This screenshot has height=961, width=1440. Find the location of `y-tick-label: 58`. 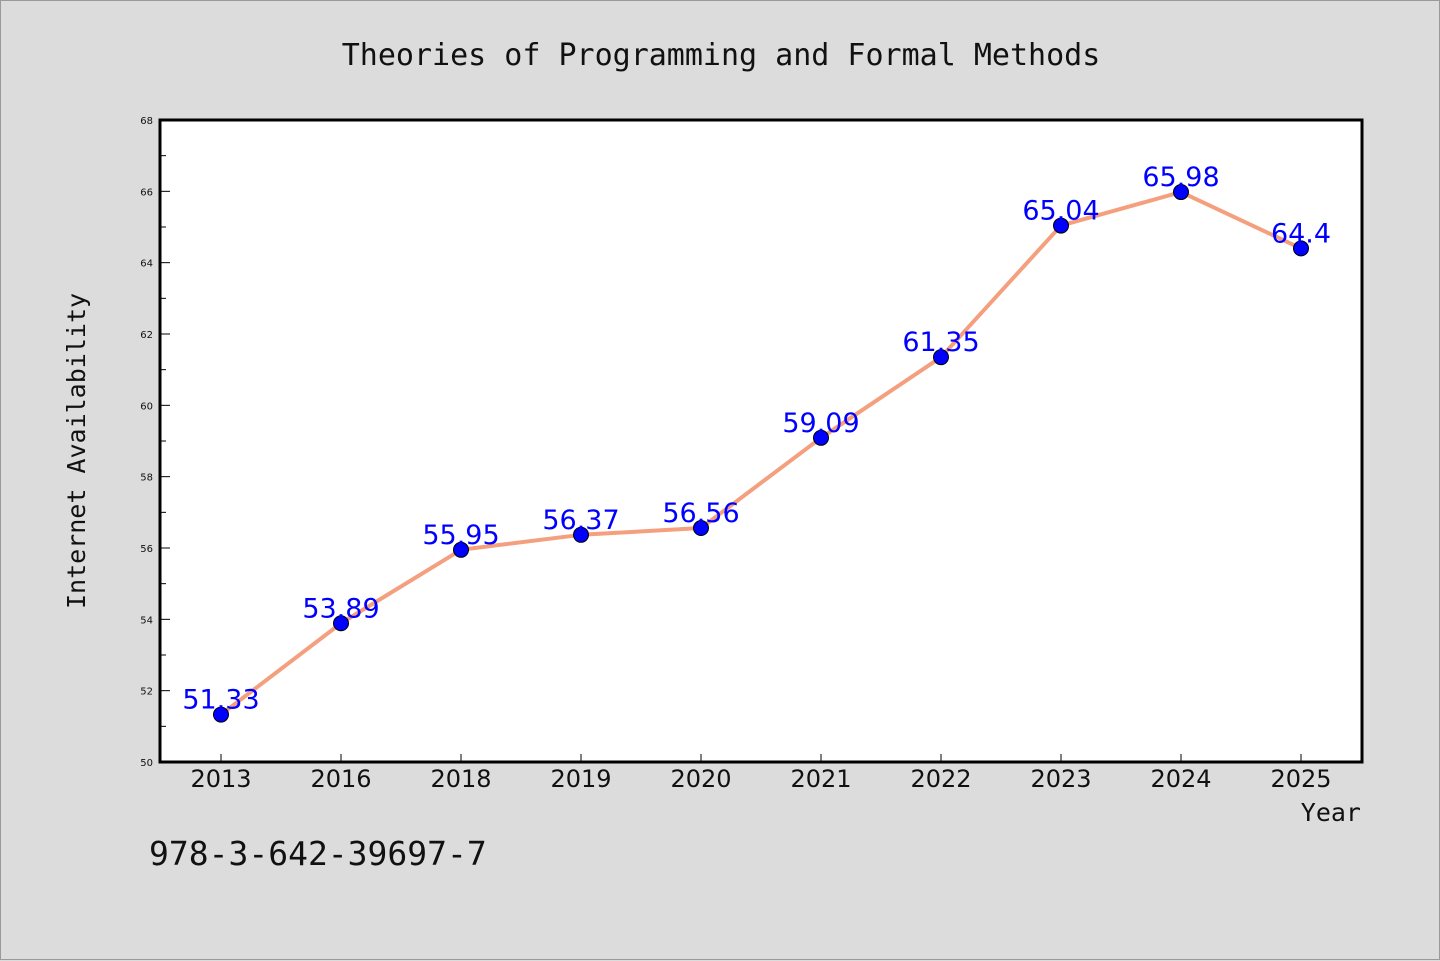

y-tick-label: 58 is located at coordinates (146, 478).